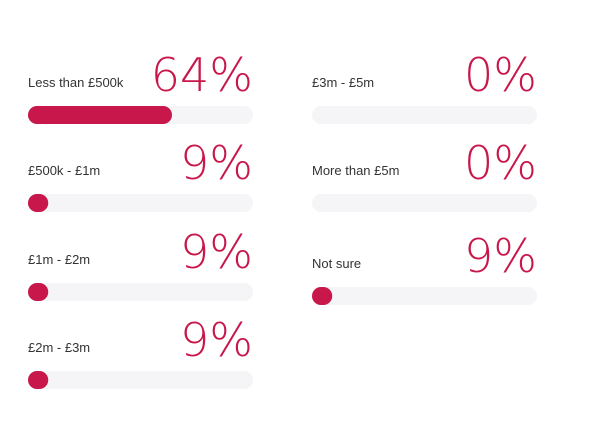  Describe the element at coordinates (202, 75) in the screenshot. I see `value-label: 64%` at that location.